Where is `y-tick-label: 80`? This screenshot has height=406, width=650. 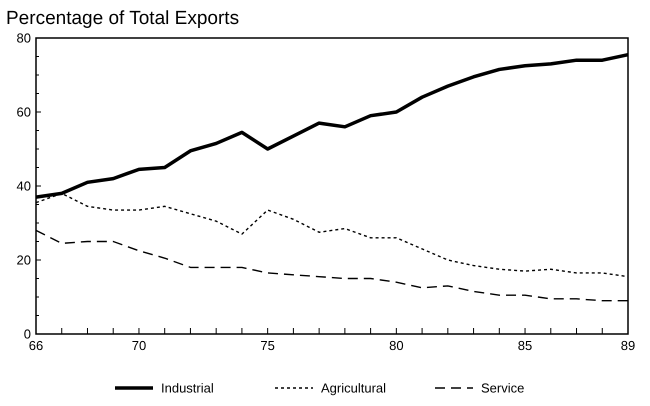
y-tick-label: 80 is located at coordinates (23, 38).